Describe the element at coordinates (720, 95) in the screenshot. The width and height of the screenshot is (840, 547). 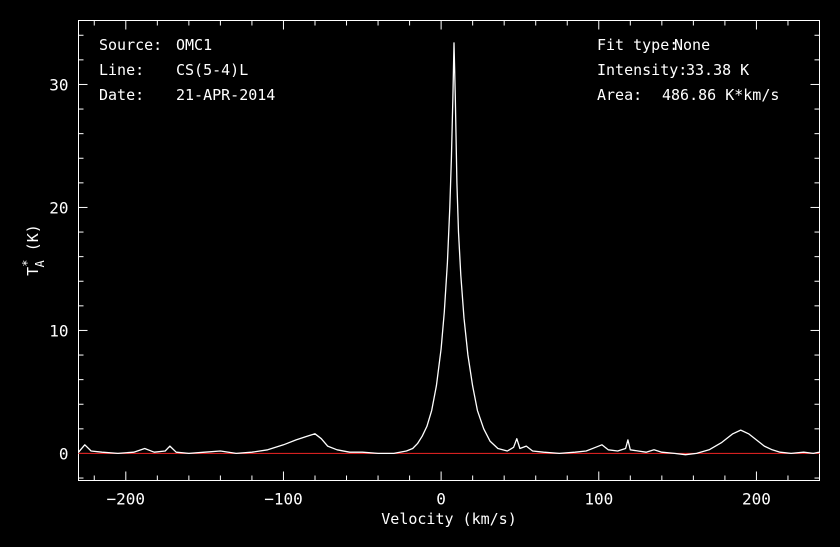
I see `area-value: 486.86 K*km/s` at that location.